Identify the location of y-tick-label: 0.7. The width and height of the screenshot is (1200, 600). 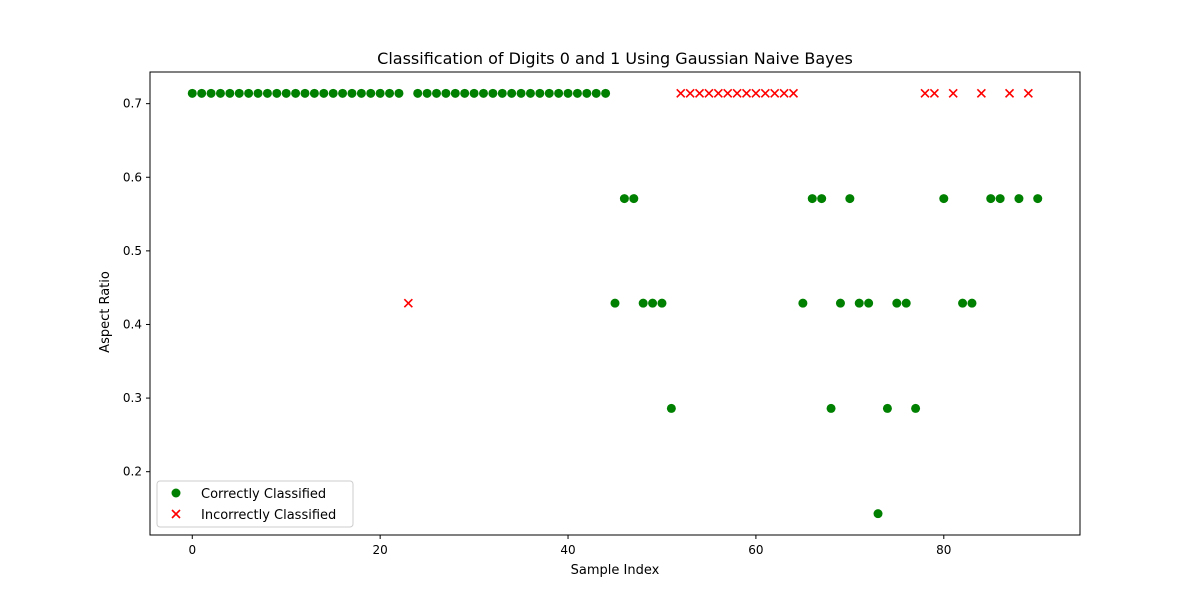
(132, 104).